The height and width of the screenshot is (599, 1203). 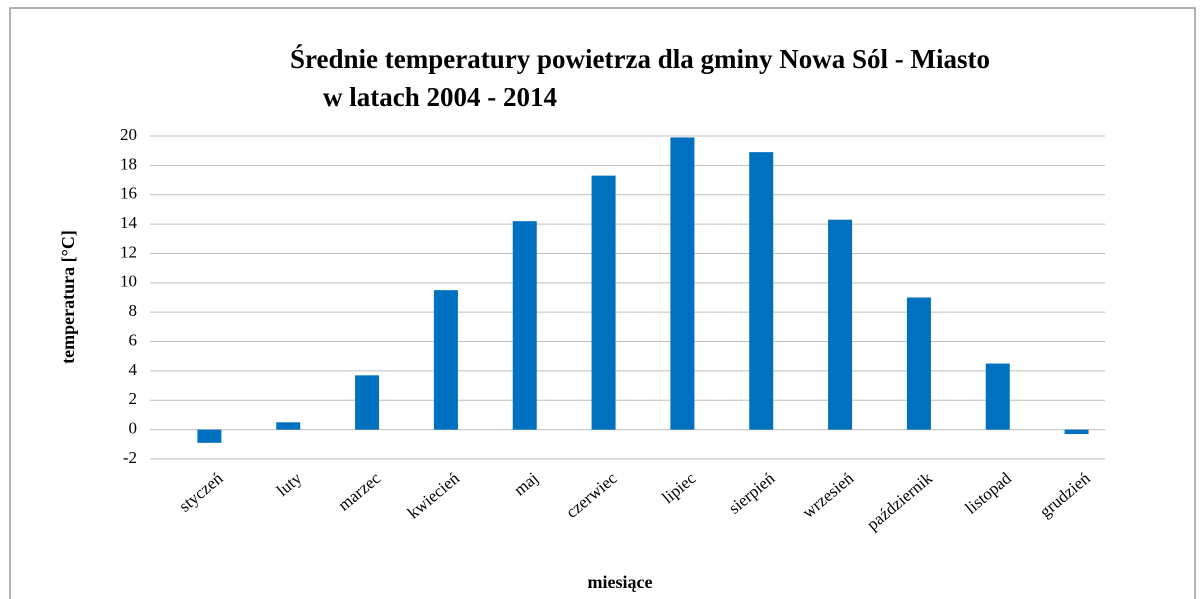 What do you see at coordinates (133, 339) in the screenshot?
I see `y-tick-label: 6` at bounding box center [133, 339].